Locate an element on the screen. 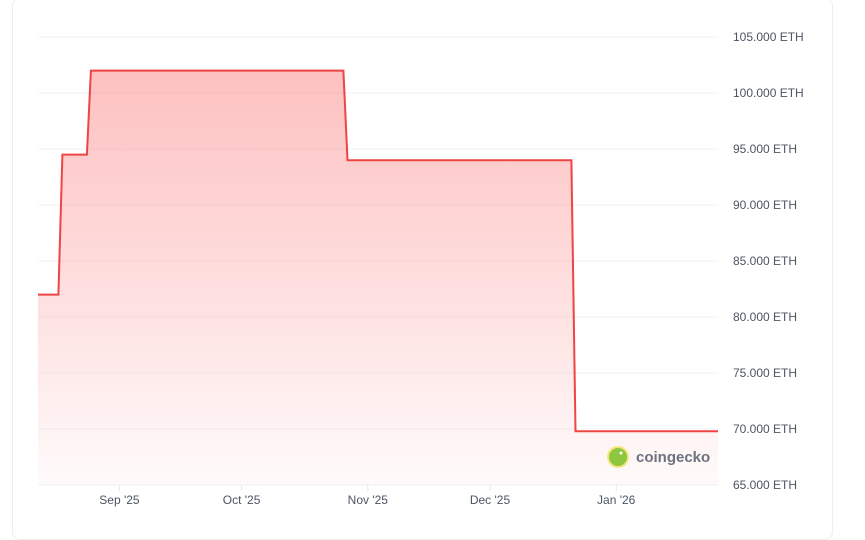 This screenshot has height=540, width=865. y-tick-label: 105.000 ETH is located at coordinates (768, 37).